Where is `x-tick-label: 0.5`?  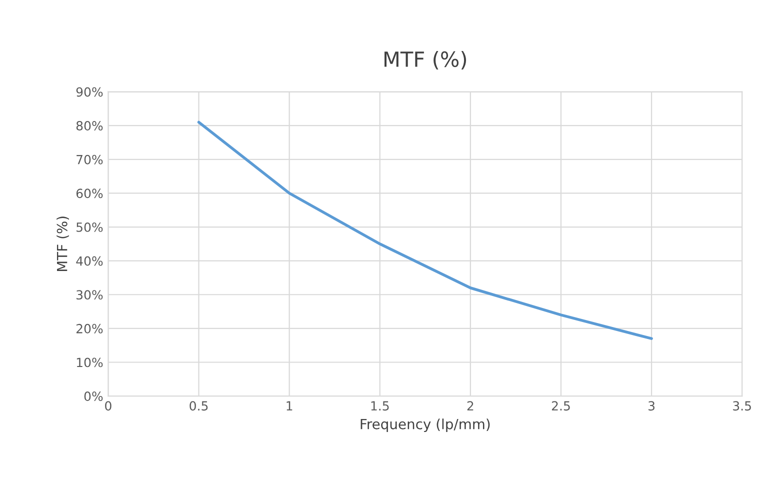
x-tick-label: 0.5 is located at coordinates (199, 406).